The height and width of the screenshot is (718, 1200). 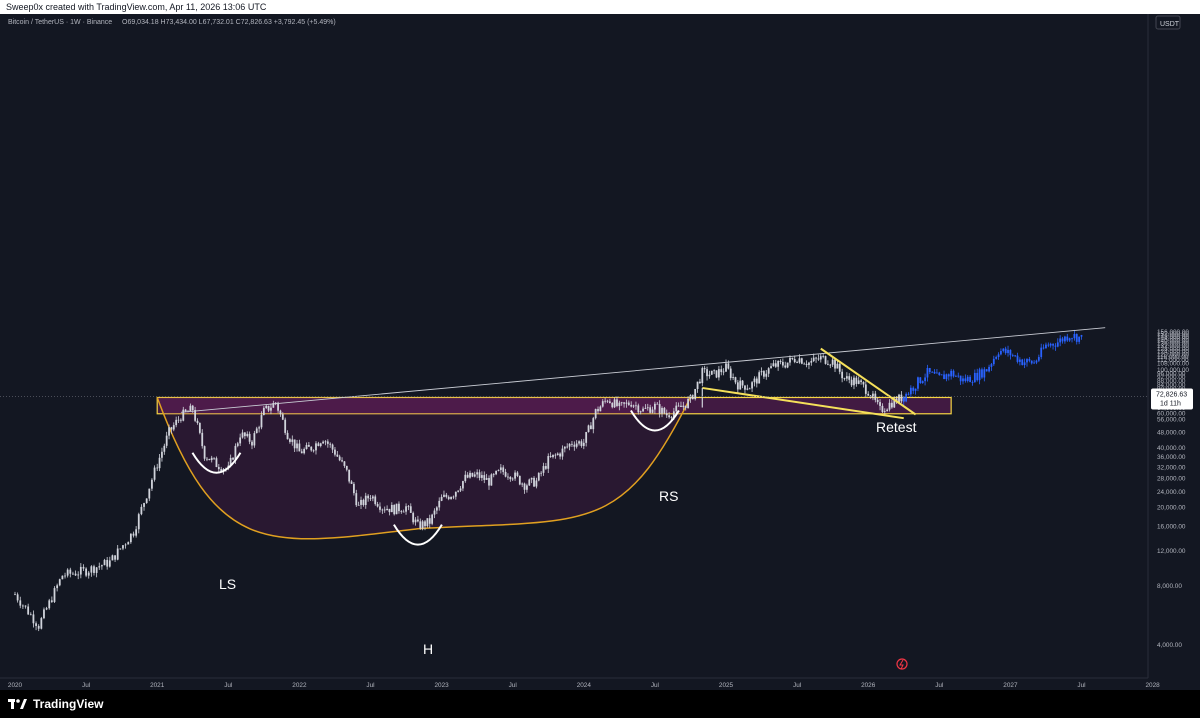 I want to click on y-tick-label: 12,000.00, so click(x=1171, y=551).